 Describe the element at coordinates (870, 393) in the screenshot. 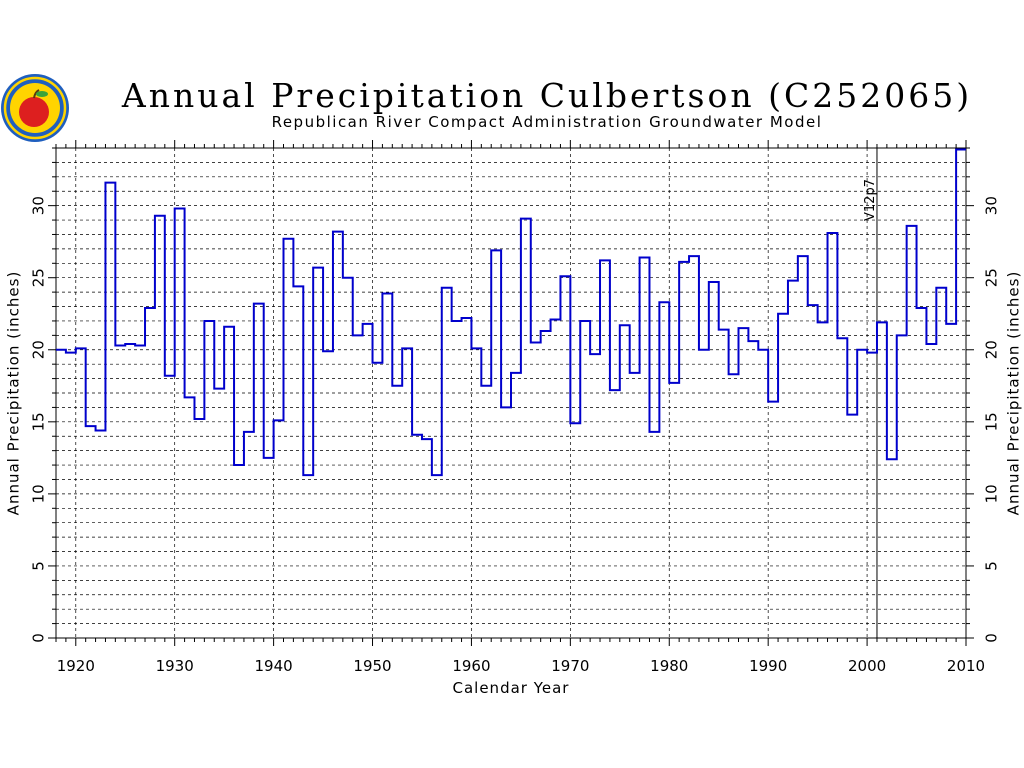

I see `annotation-layer: V12p7` at that location.